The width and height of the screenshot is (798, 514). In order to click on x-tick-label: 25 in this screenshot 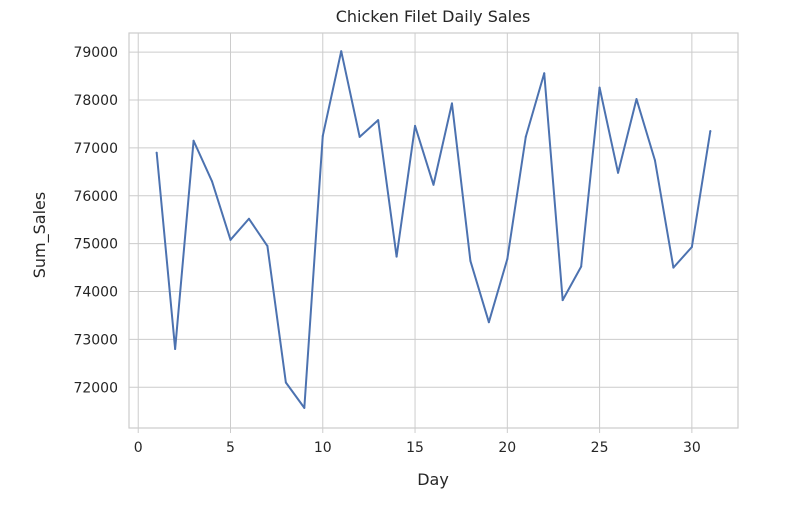, I will do `click(600, 448)`.